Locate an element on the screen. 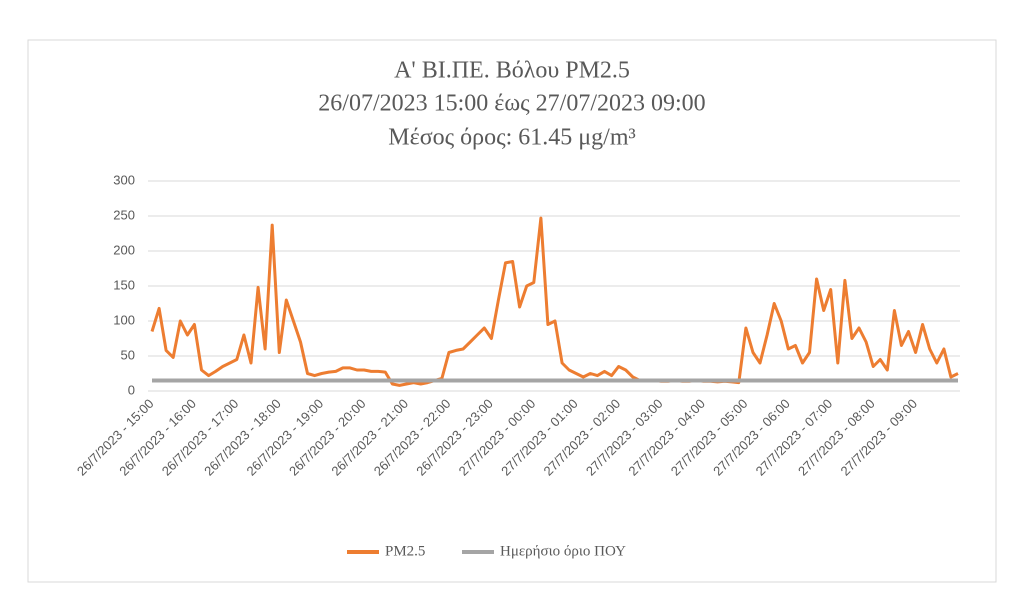  chart-annotation: Μέσος όρος: 61.45 μg/m³ is located at coordinates (511, 138).